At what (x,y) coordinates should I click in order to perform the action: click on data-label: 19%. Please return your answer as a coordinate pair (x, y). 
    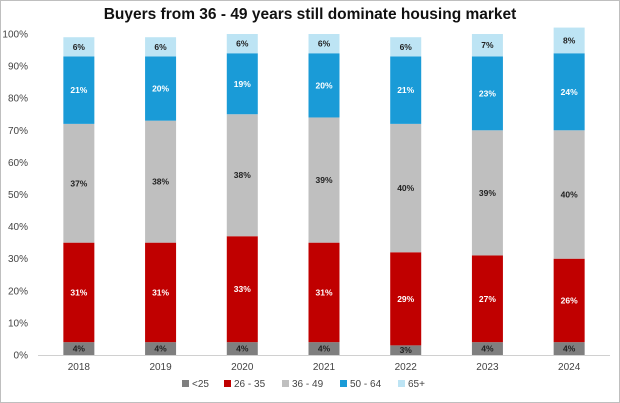
    Looking at the image, I should click on (242, 84).